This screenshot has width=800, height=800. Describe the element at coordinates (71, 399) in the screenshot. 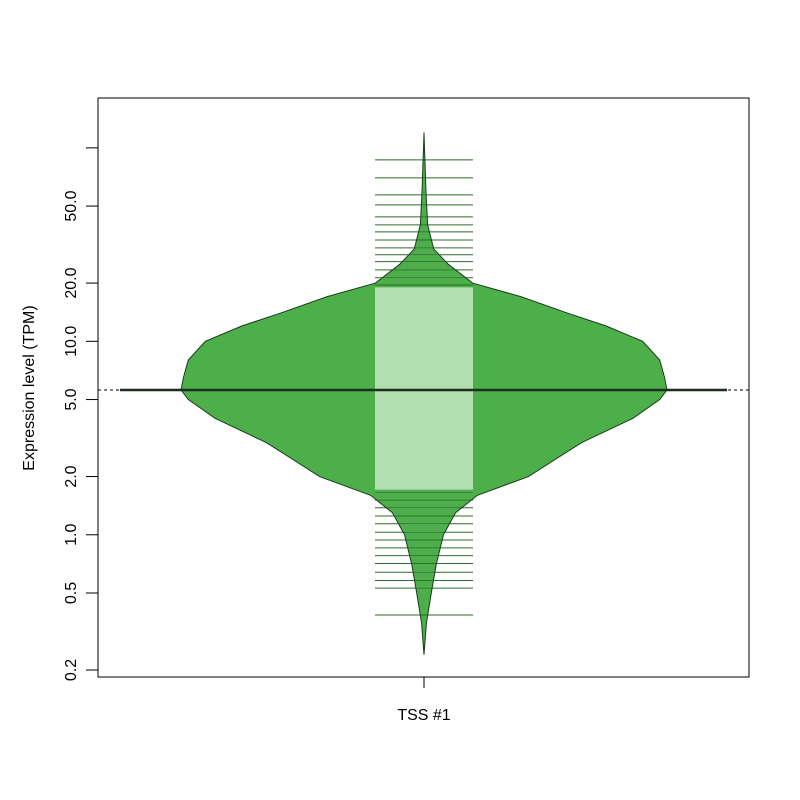

I see `y-tick-label: 5.0` at that location.